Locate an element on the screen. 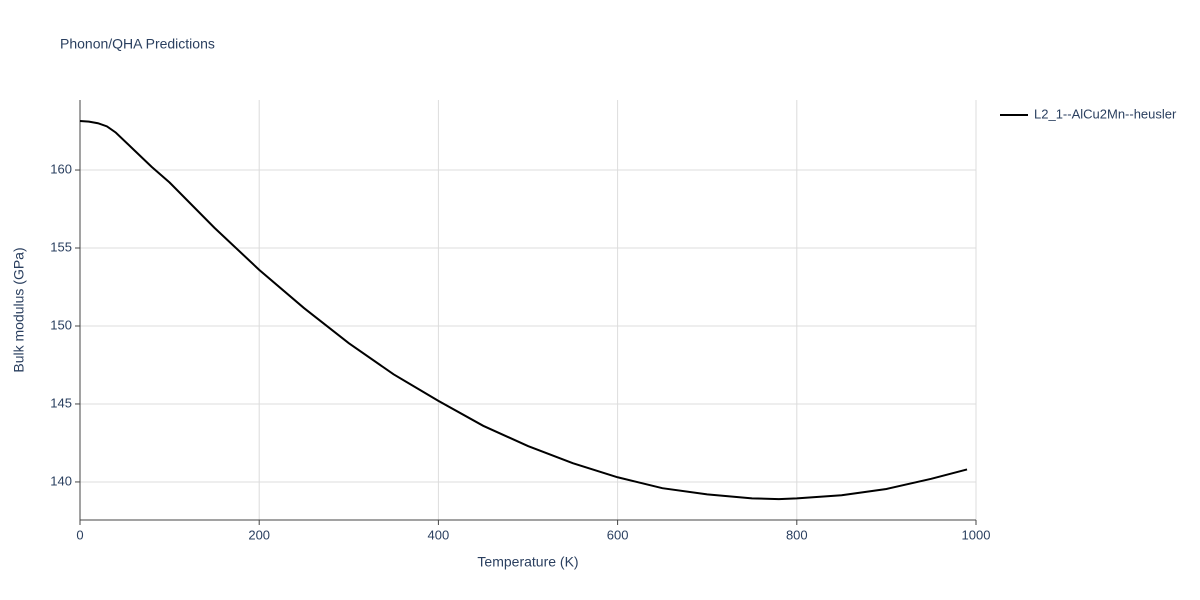 This screenshot has height=600, width=1200. x-tick-label: 400 is located at coordinates (439, 534).